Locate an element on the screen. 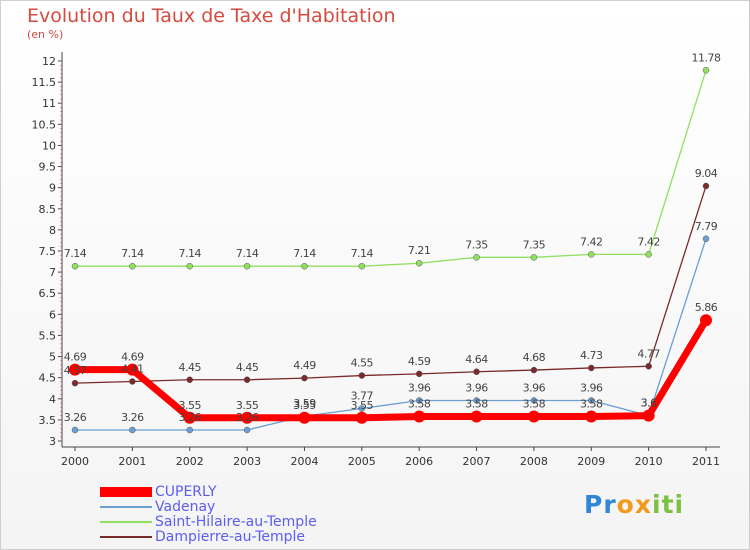 Image resolution: width=750 pixels, height=550 pixels. x-tick-label: 2004 is located at coordinates (304, 461).